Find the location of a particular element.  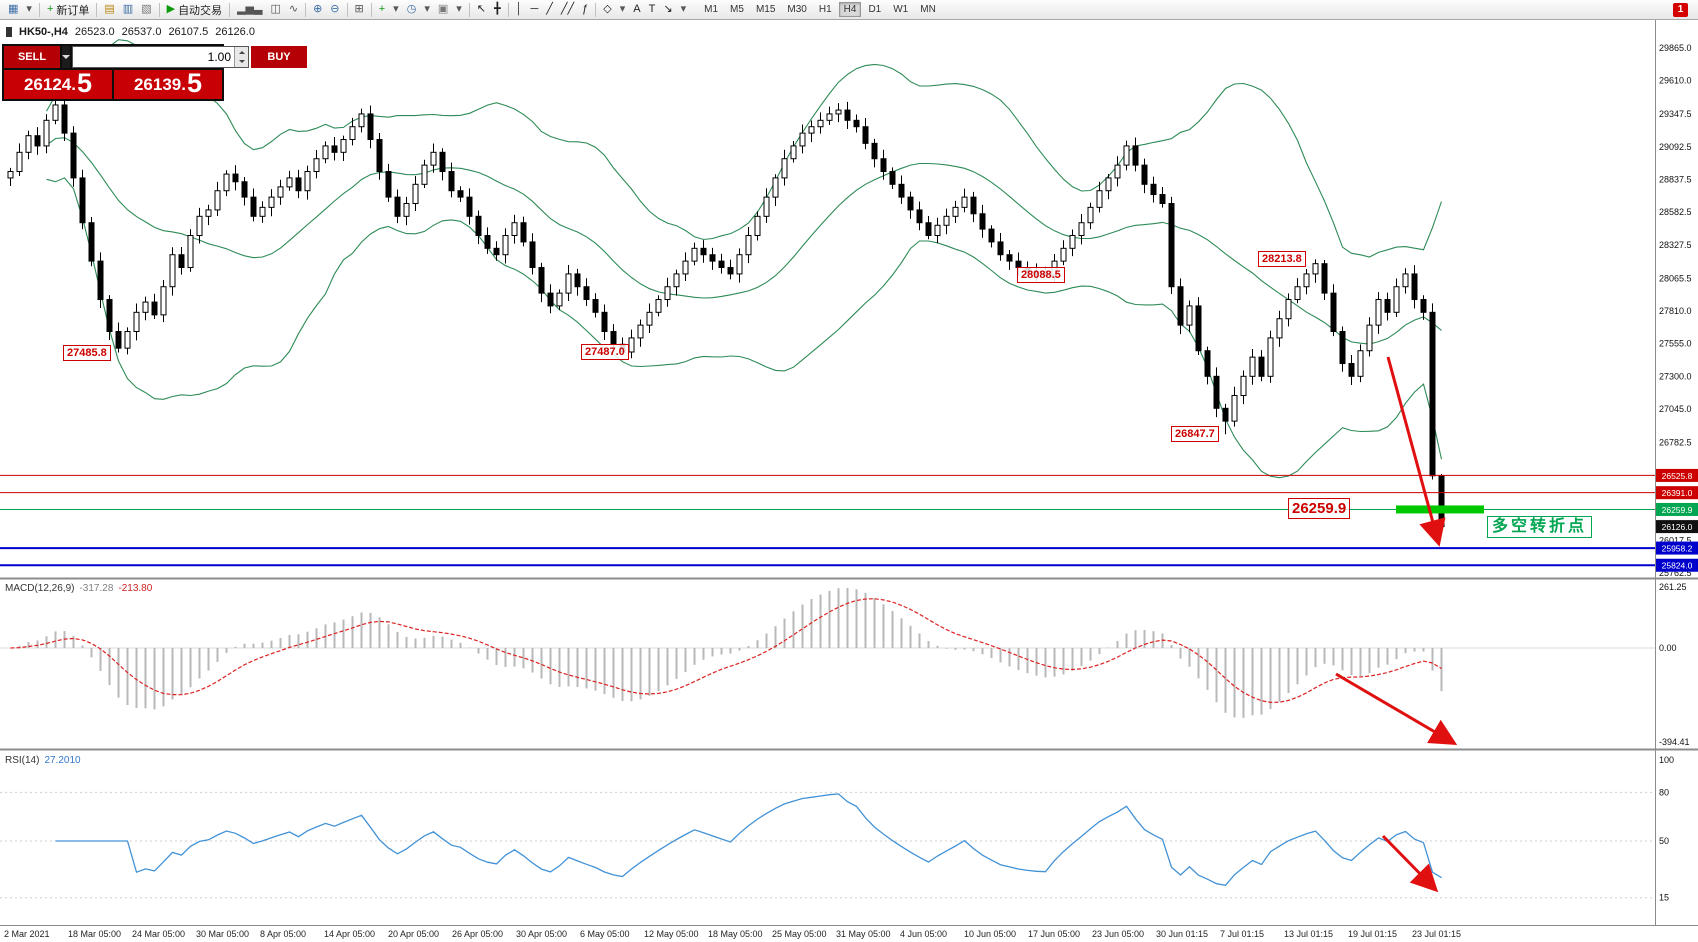

chart-bars-mode: ▂▅▃ is located at coordinates (249, 9).